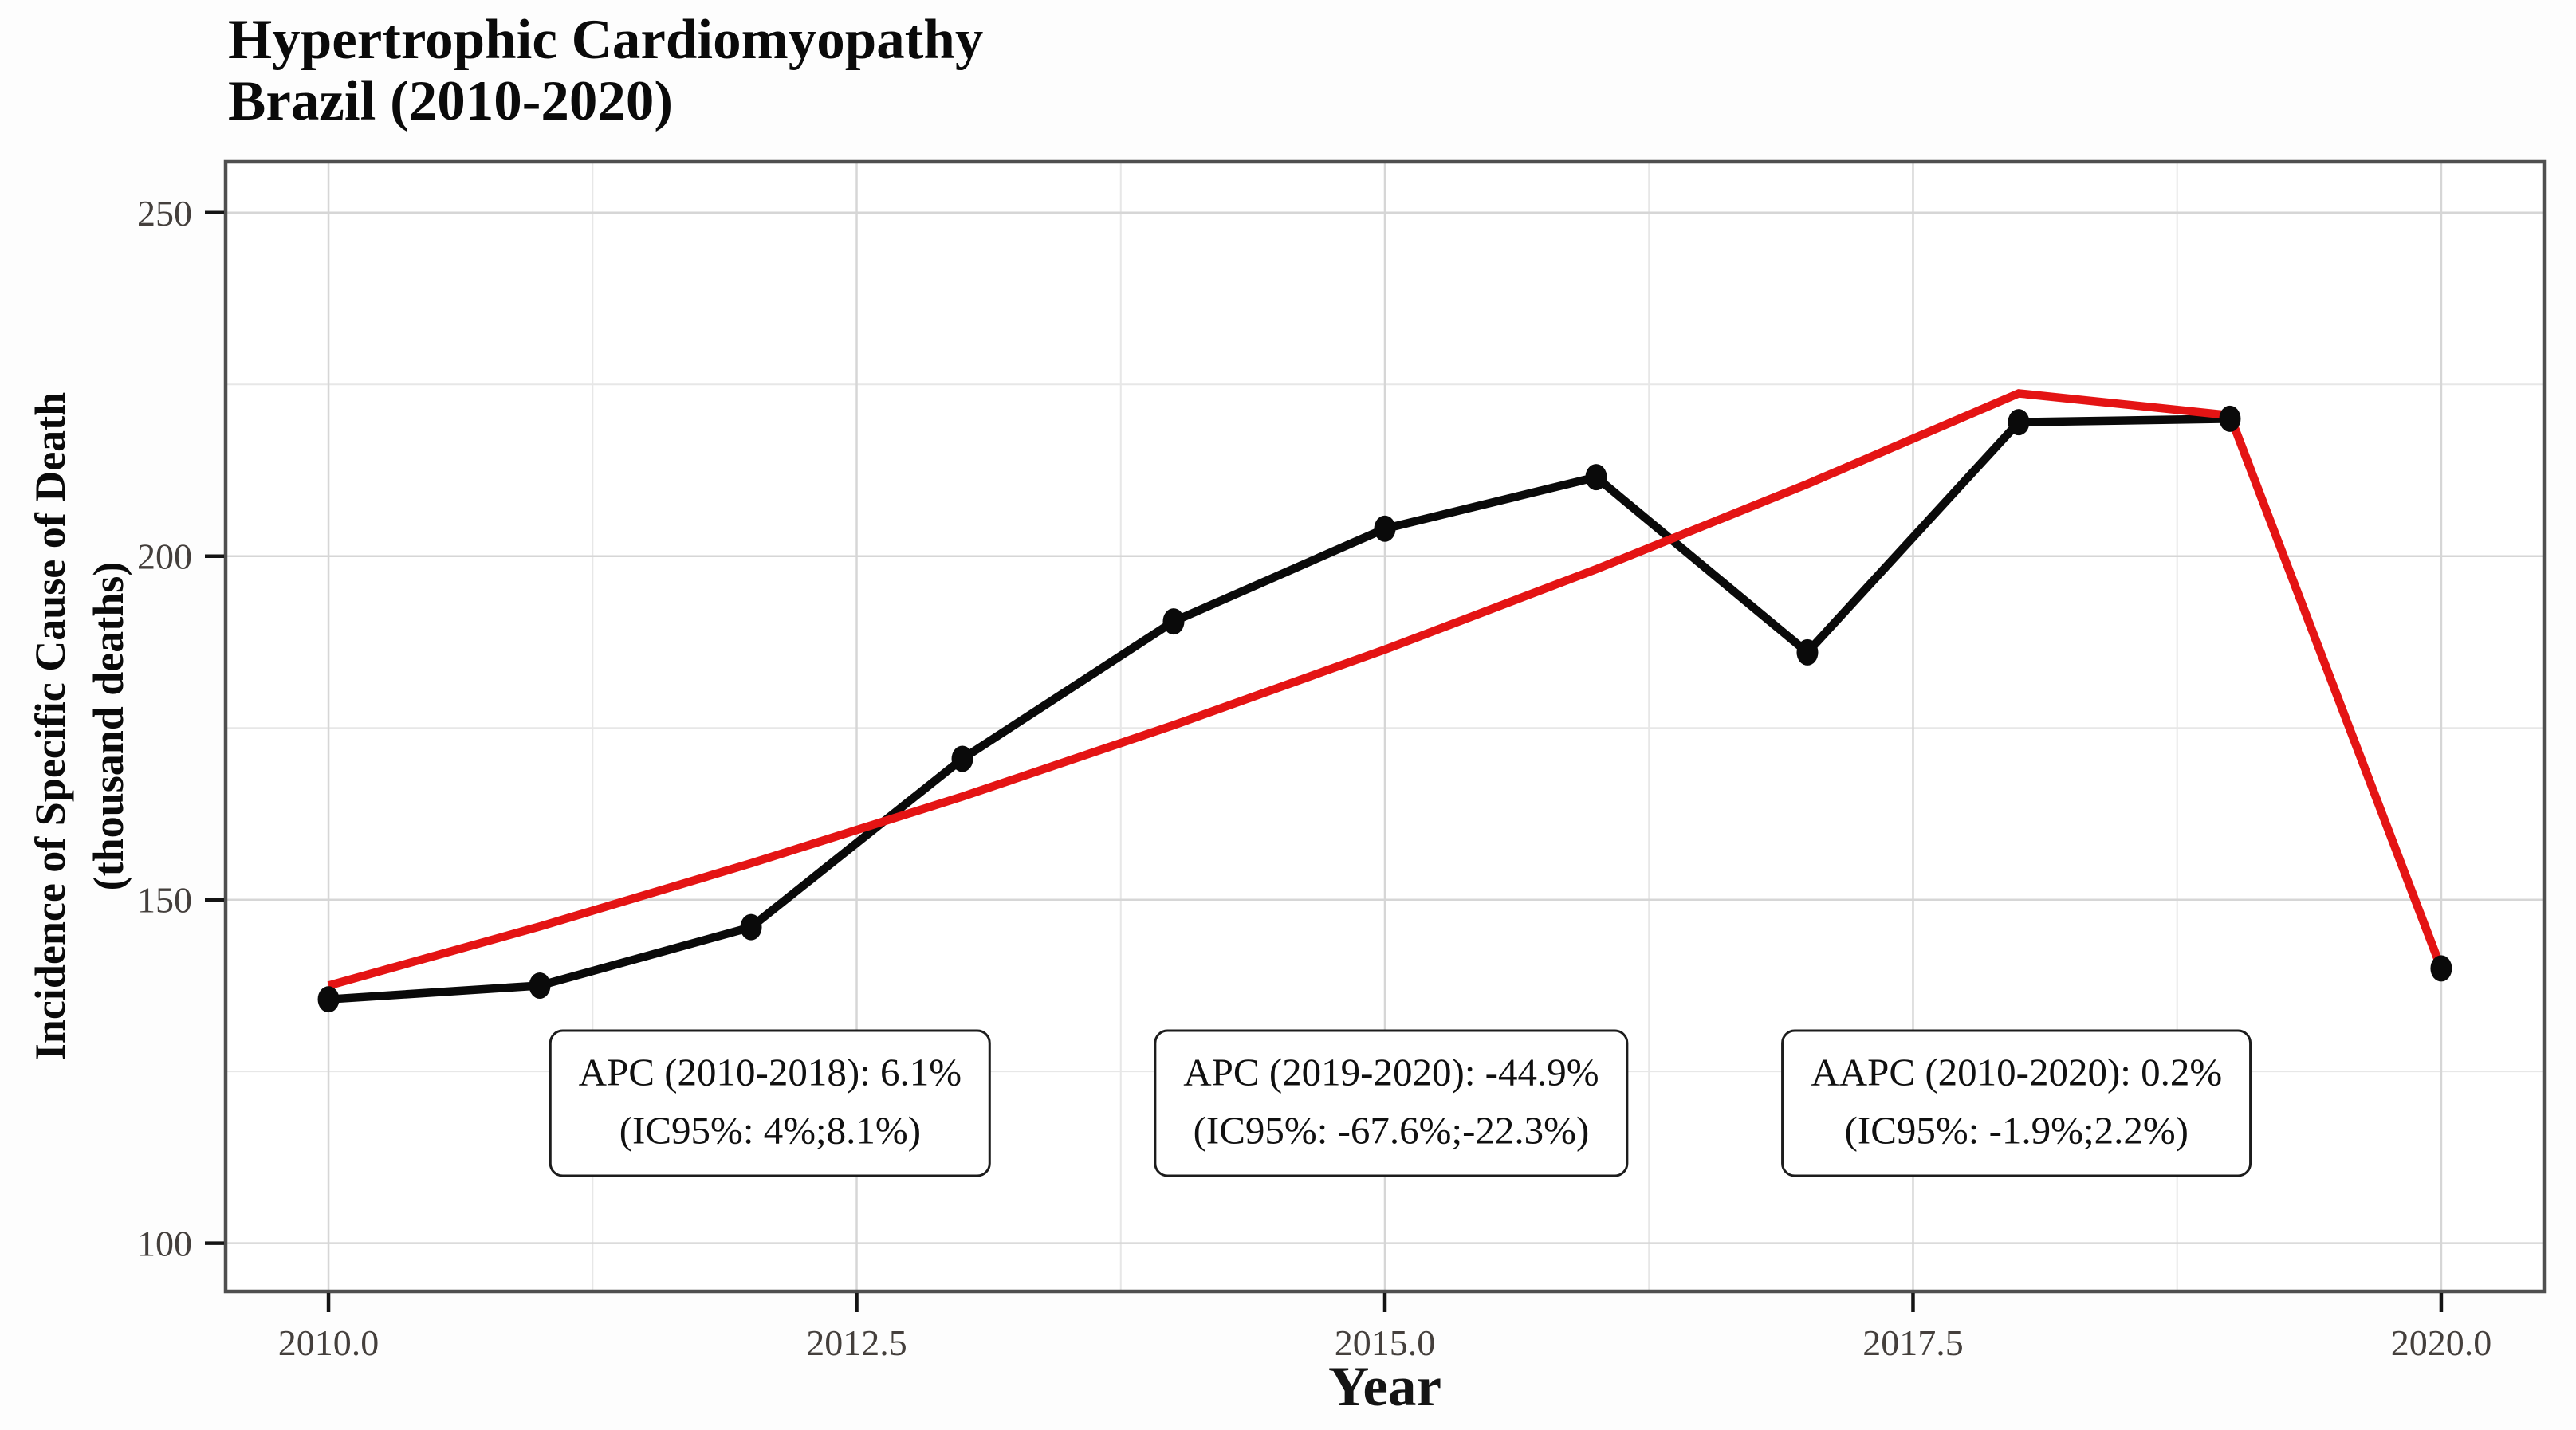 This screenshot has width=2576, height=1430. I want to click on chart-title-line1: Hypertrophic Cardiomyopathy, so click(606, 40).